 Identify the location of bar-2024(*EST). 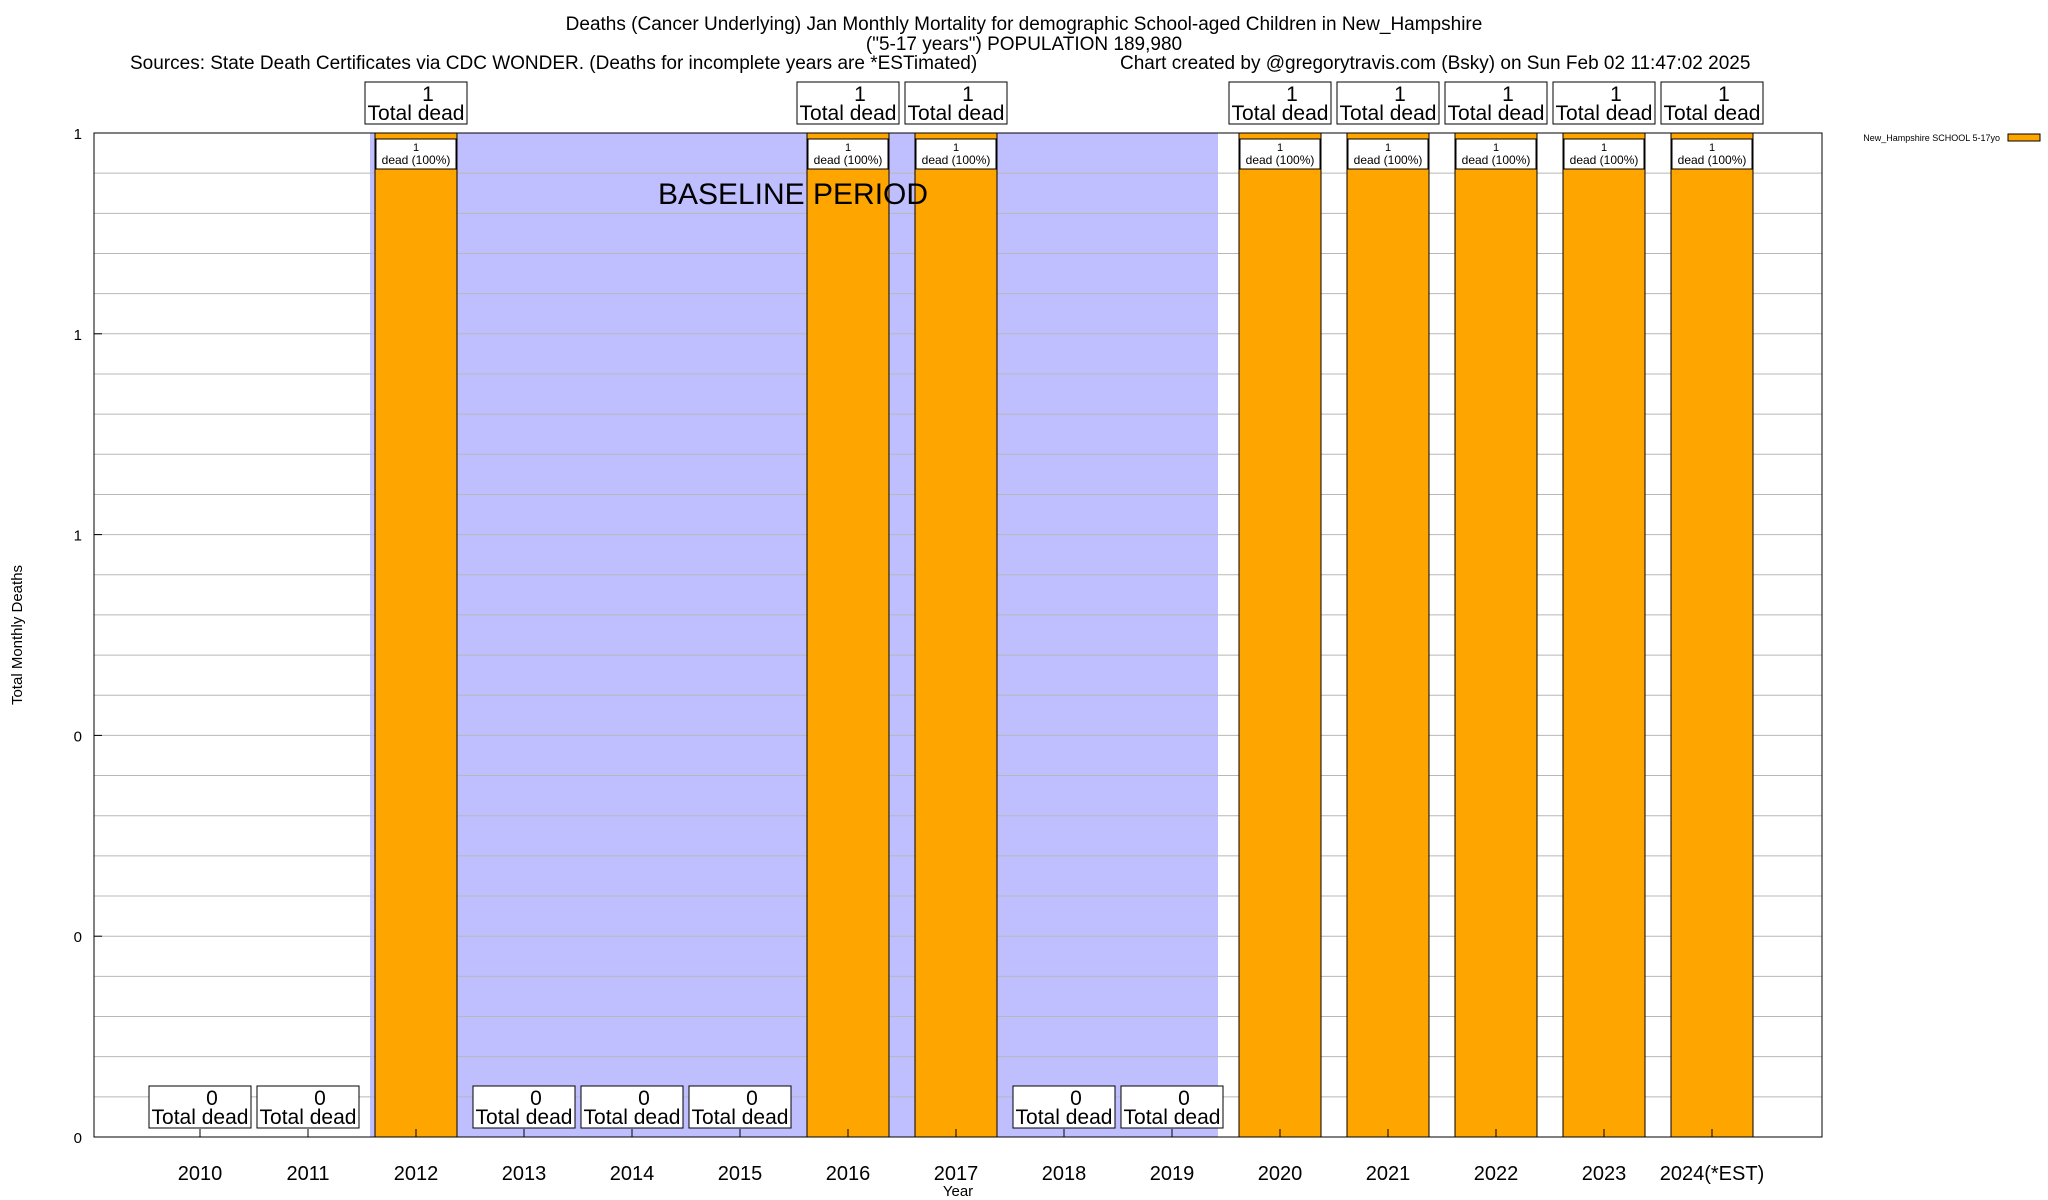
(1712, 635).